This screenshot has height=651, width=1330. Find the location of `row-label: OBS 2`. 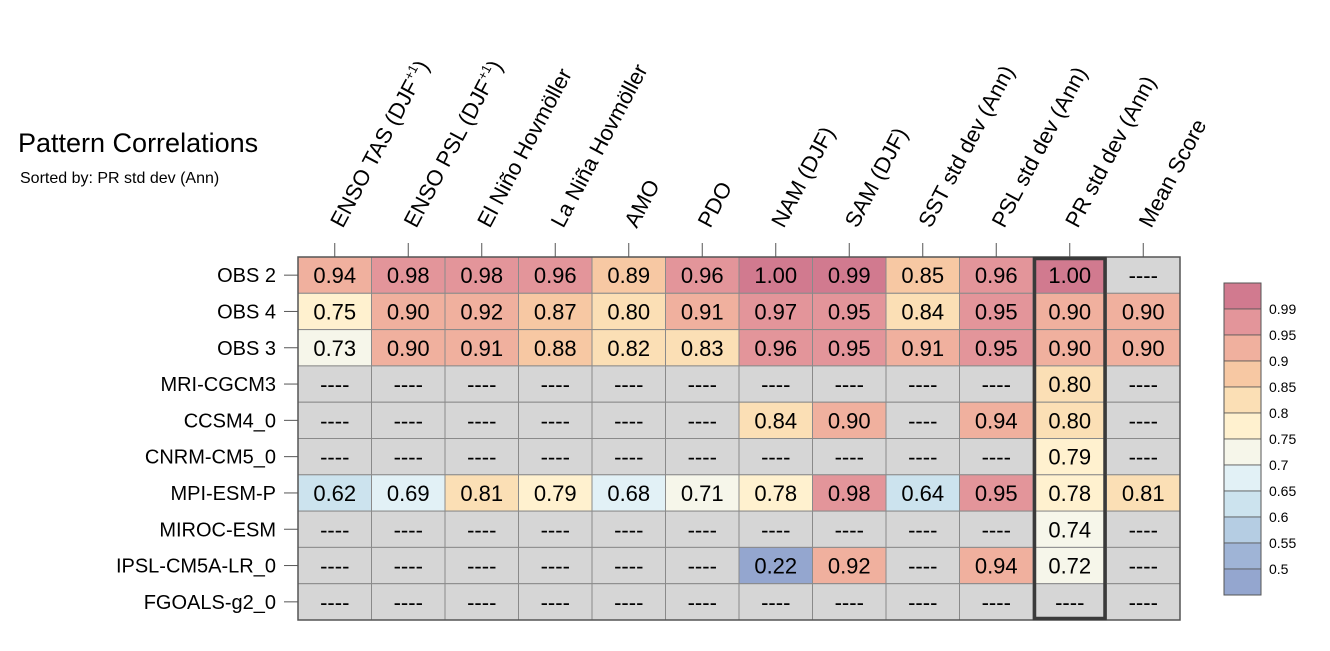

row-label: OBS 2 is located at coordinates (246, 276).